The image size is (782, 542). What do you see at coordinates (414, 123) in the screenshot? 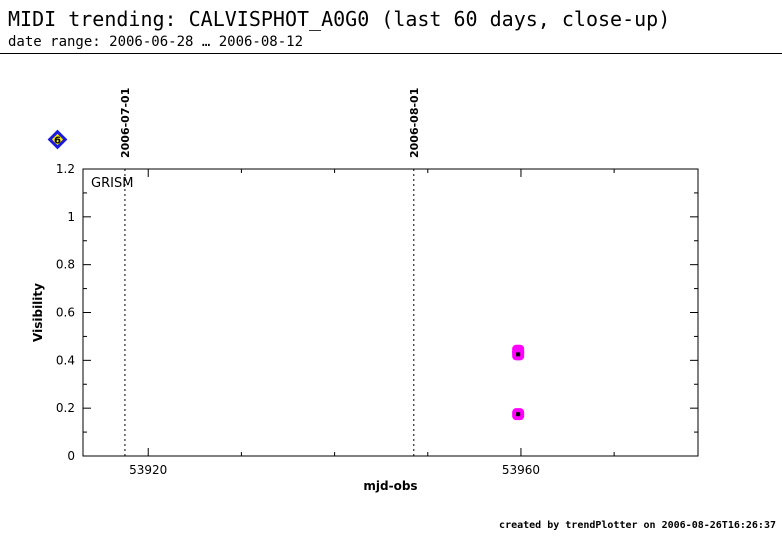
I see `date-marker-label: 2006-08-01` at bounding box center [414, 123].